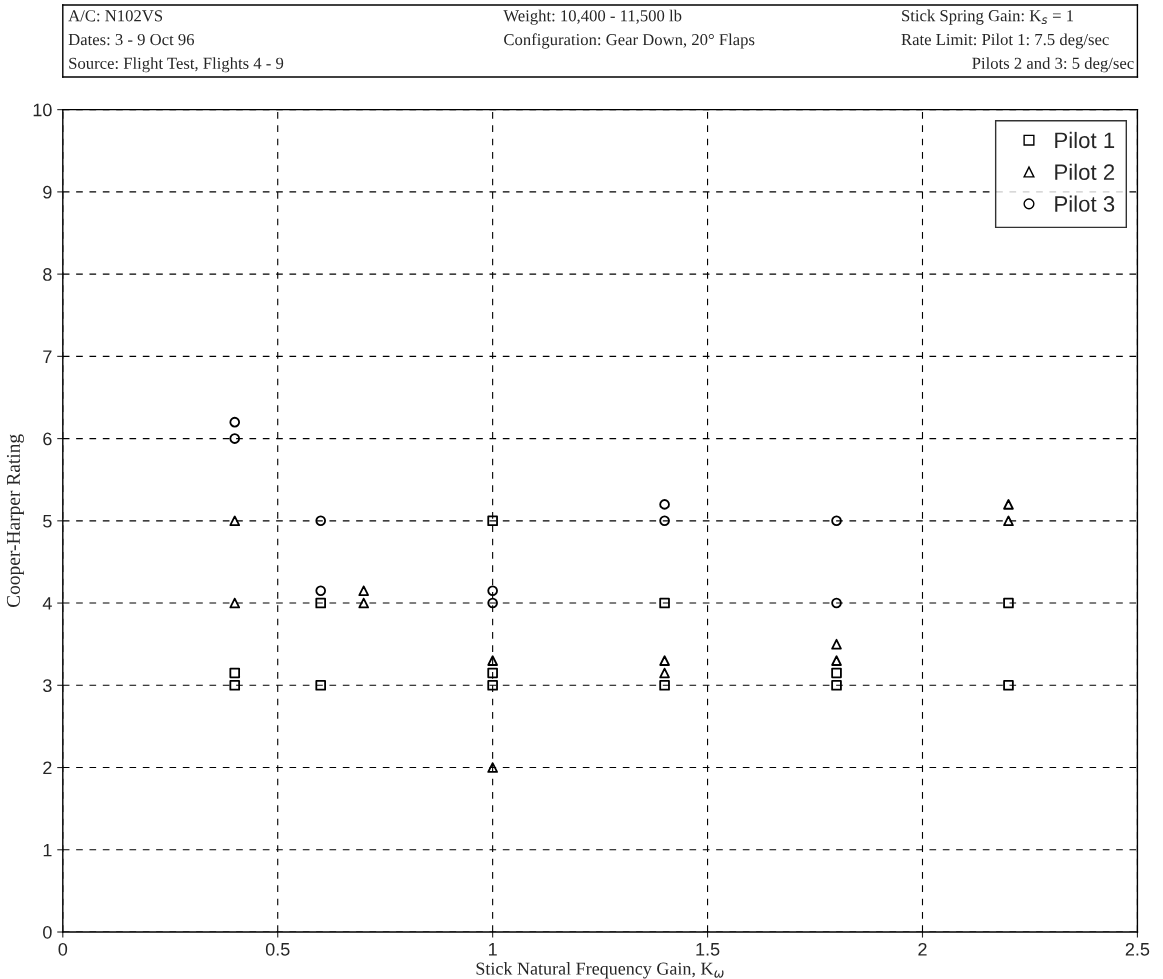 The image size is (1163, 979). I want to click on legend-label: Pilot 3, so click(1085, 203).